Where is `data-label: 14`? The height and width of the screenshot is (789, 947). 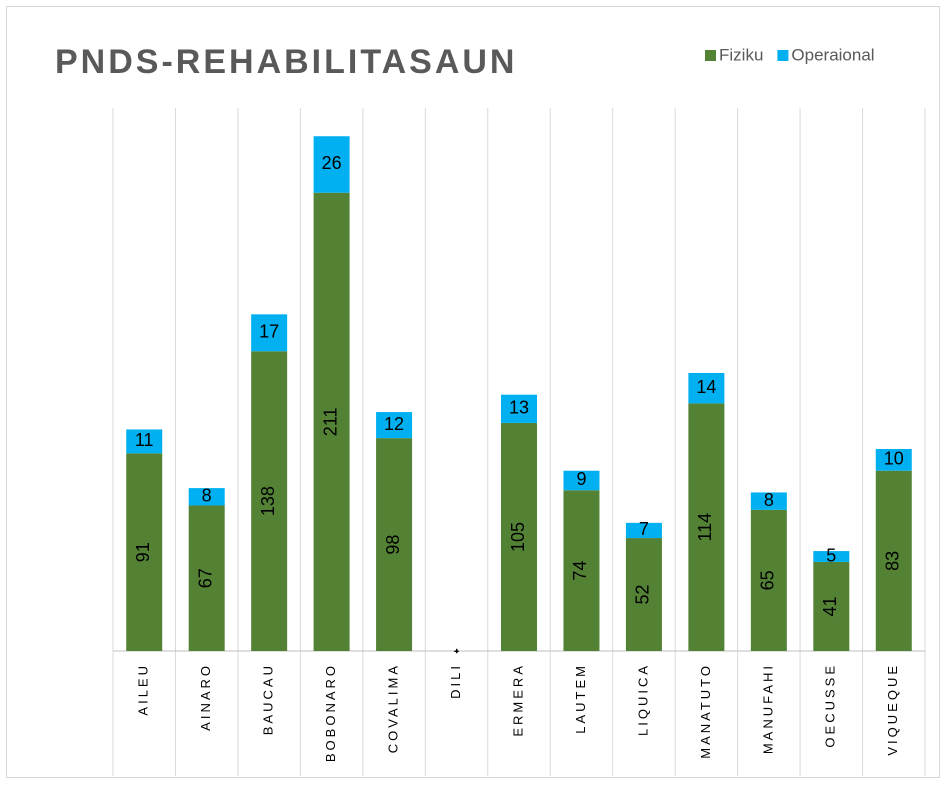 data-label: 14 is located at coordinates (706, 387).